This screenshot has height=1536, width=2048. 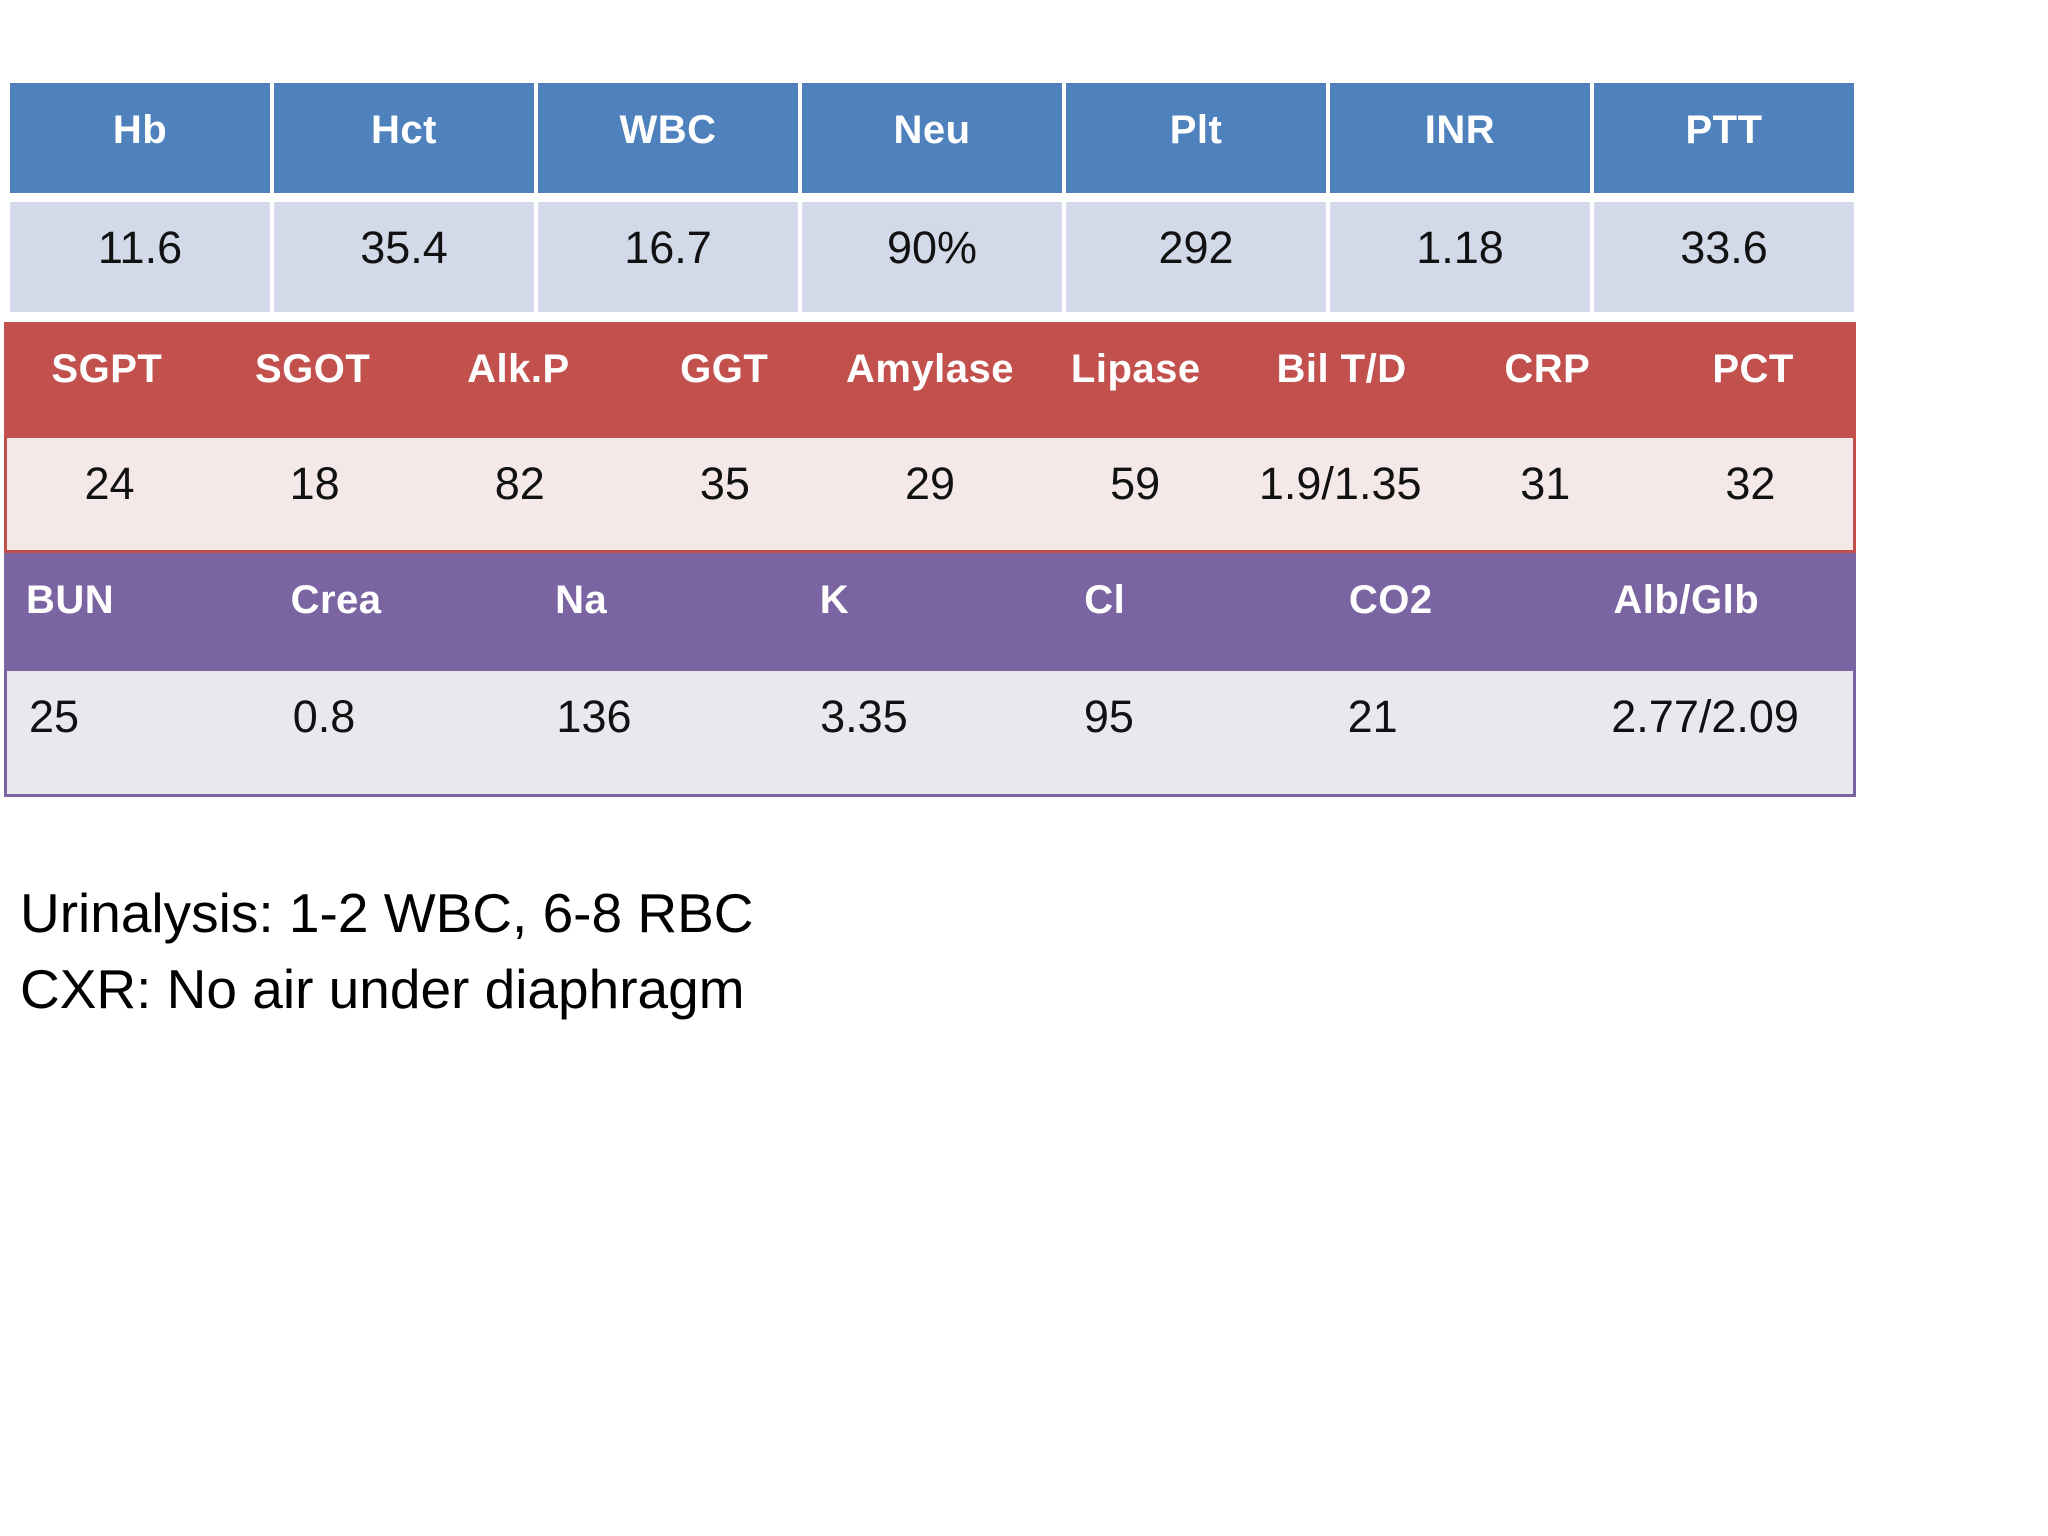 I want to click on hematology-header-row: Hb Hct WBC Neu Plt INR PTT, so click(x=932, y=138).